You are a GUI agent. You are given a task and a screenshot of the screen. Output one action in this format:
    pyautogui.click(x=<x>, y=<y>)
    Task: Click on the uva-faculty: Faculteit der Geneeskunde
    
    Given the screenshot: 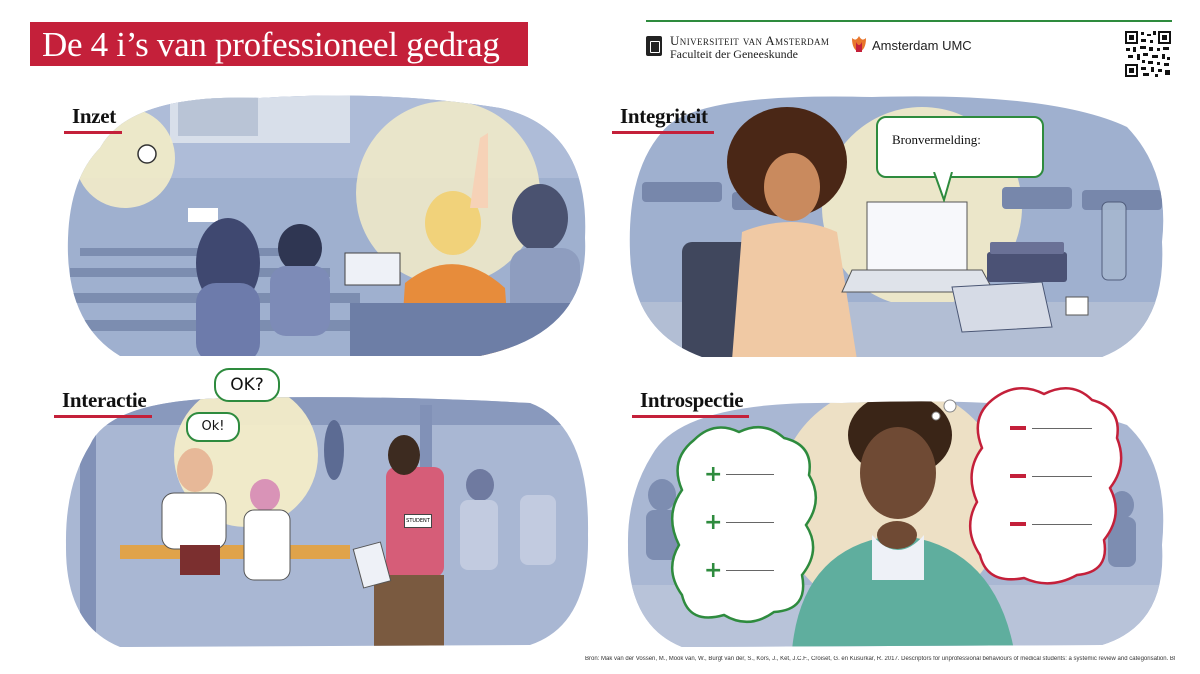 What is the action you would take?
    pyautogui.click(x=734, y=54)
    